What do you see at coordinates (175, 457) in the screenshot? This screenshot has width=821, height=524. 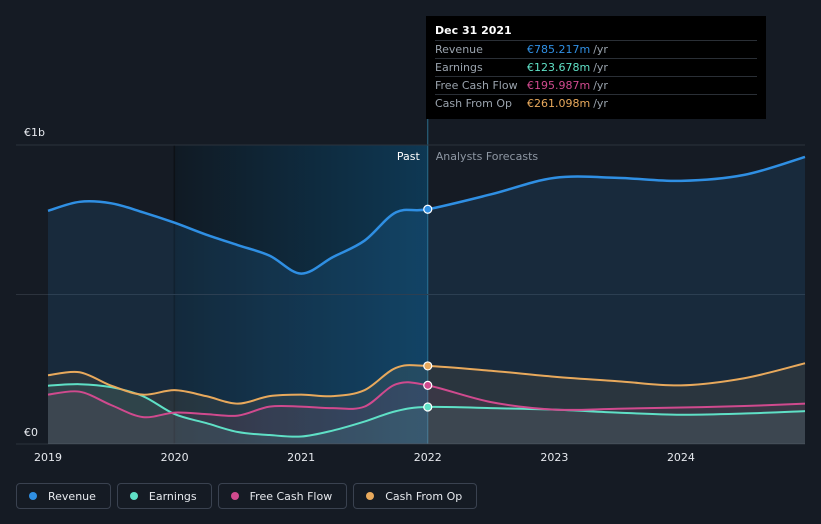 I see `x-tick-label: 2020` at bounding box center [175, 457].